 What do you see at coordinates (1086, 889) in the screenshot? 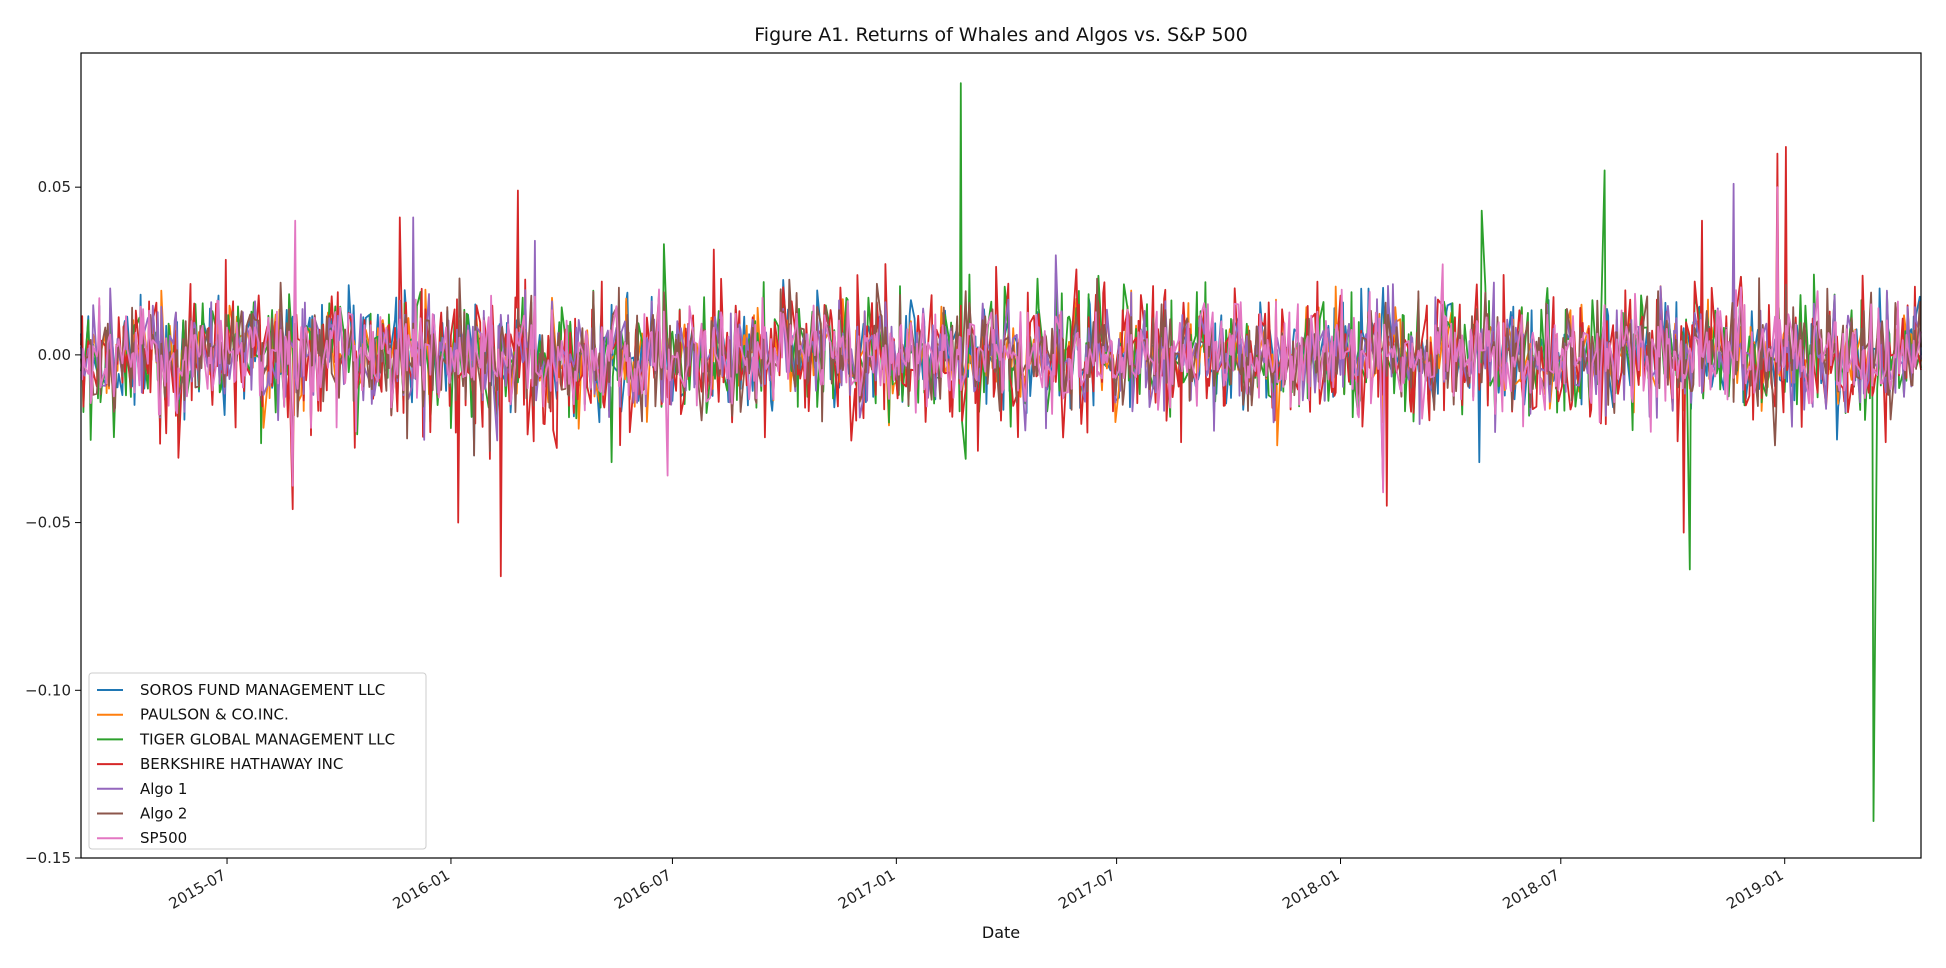
I see `x-tick-label: 2017-07` at bounding box center [1086, 889].